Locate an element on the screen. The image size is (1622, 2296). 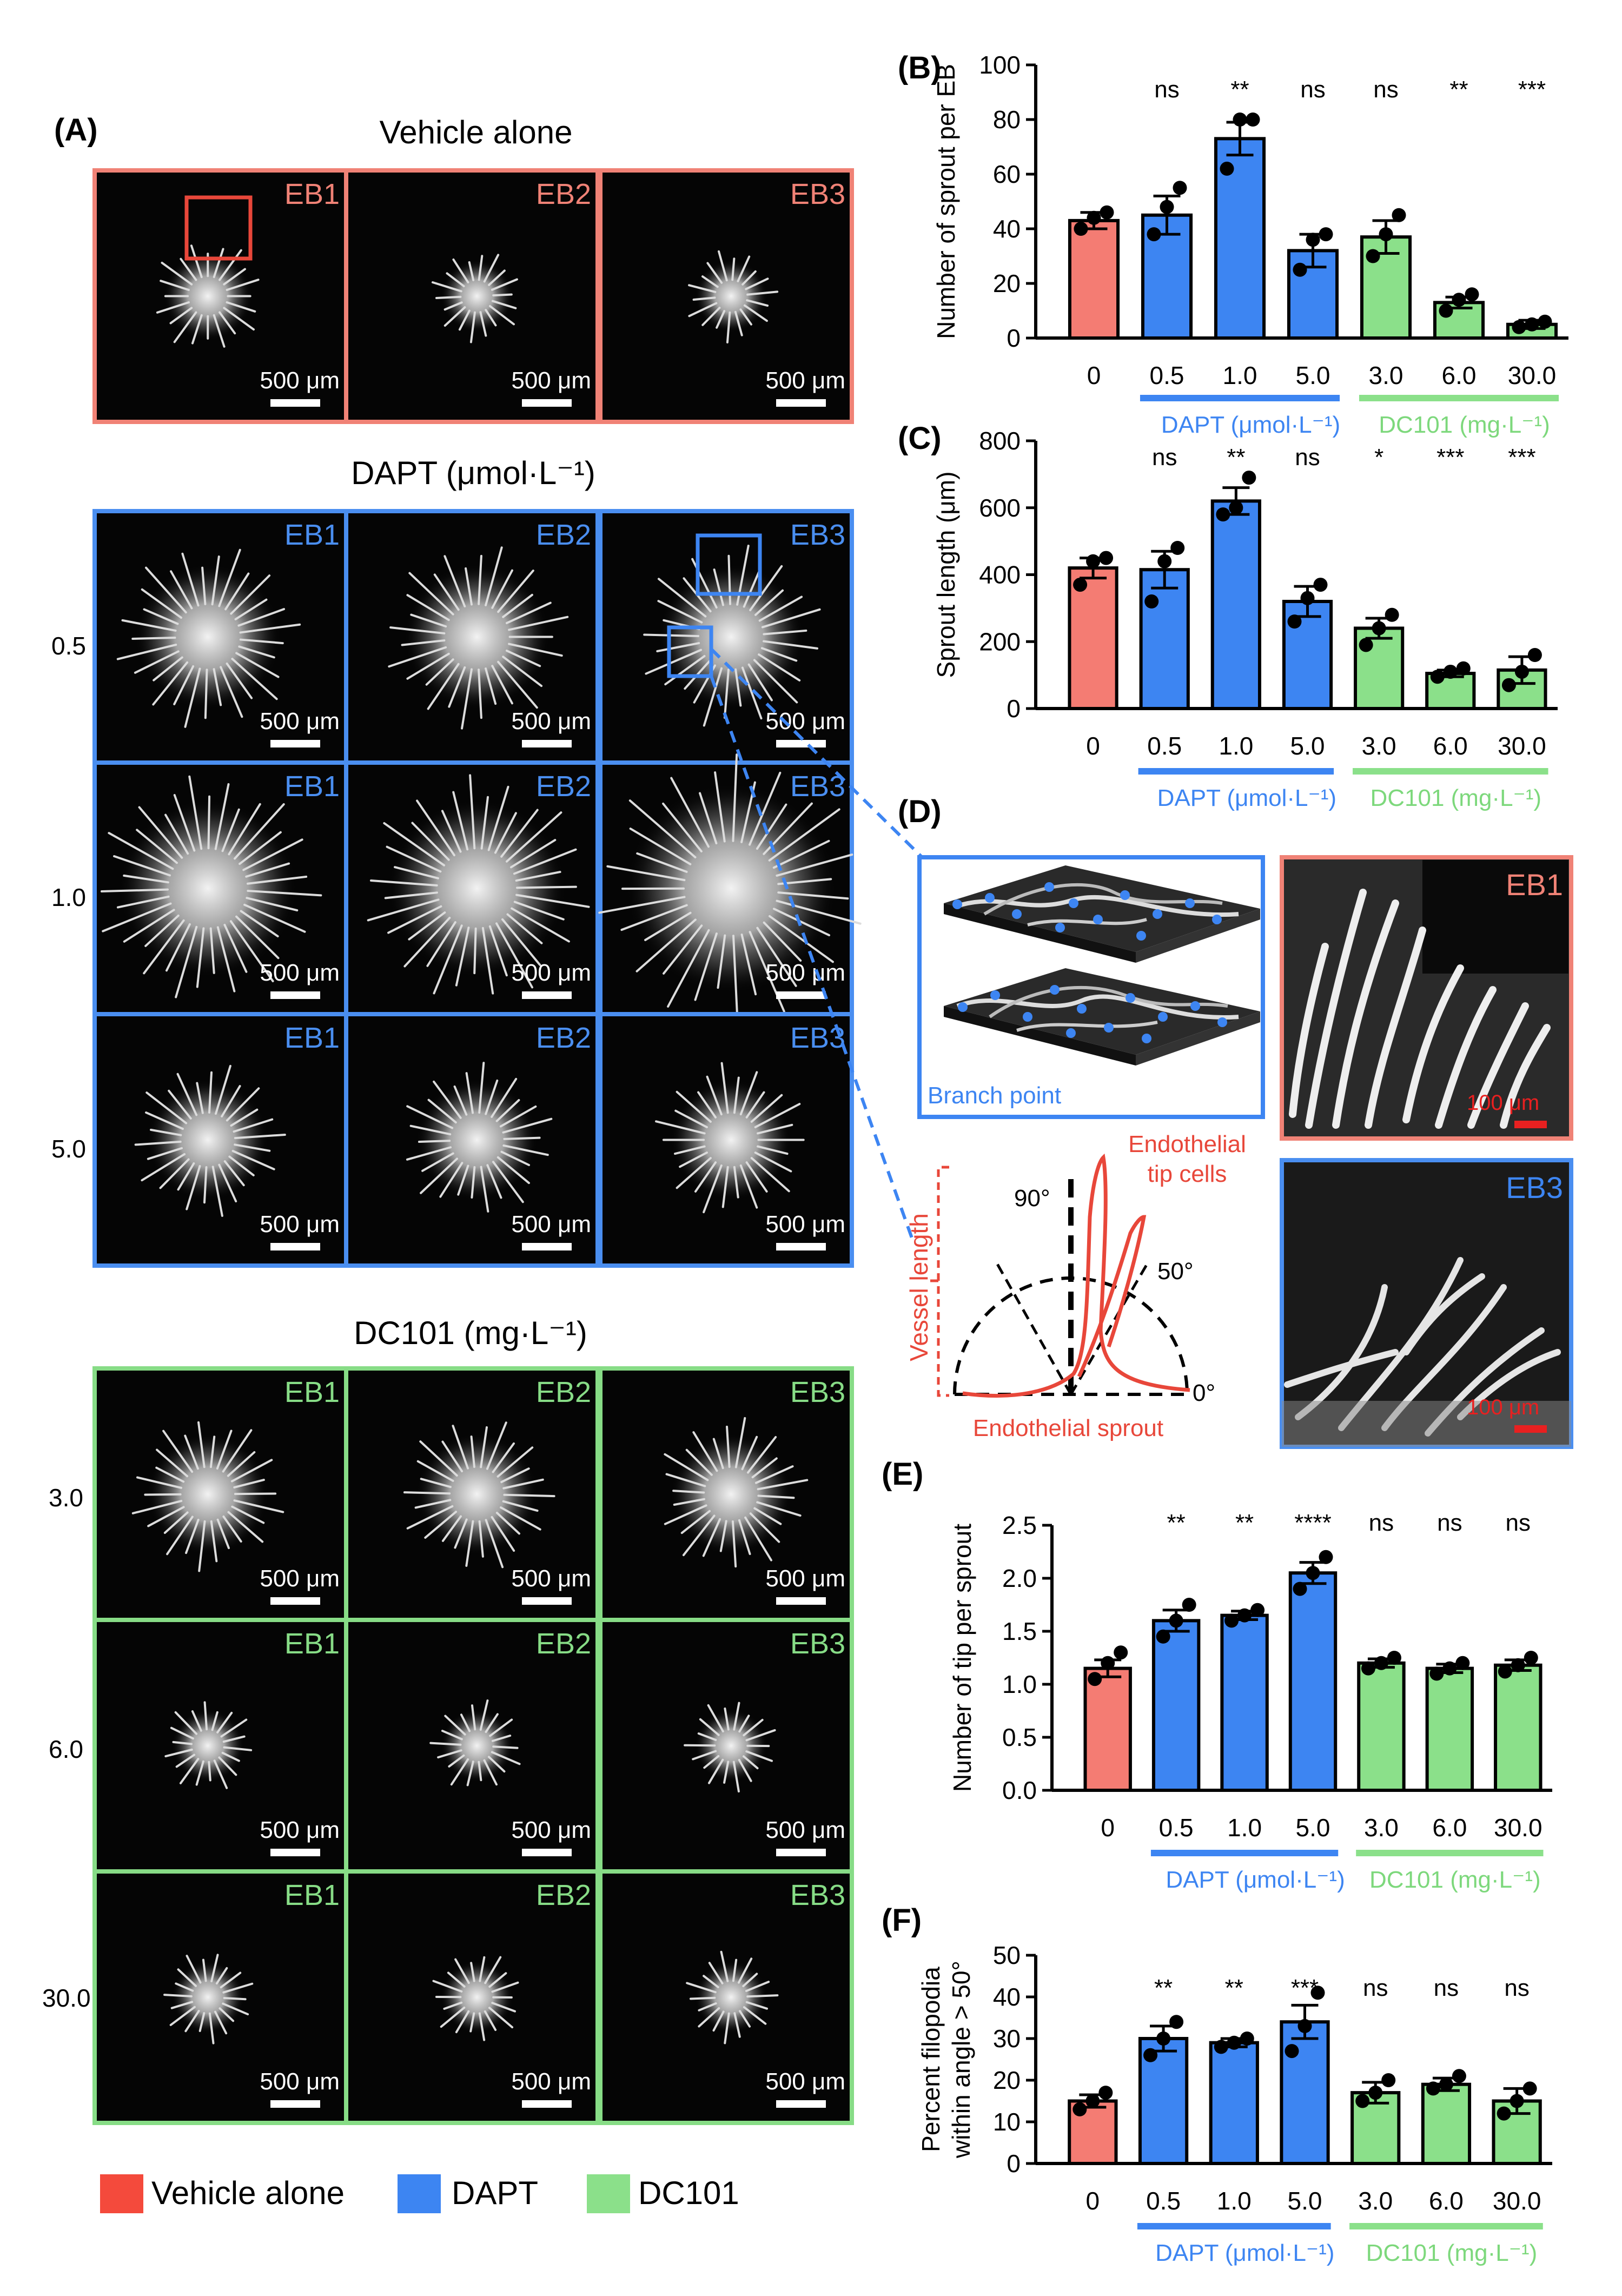
y-tick-label: 80 is located at coordinates (1007, 120).